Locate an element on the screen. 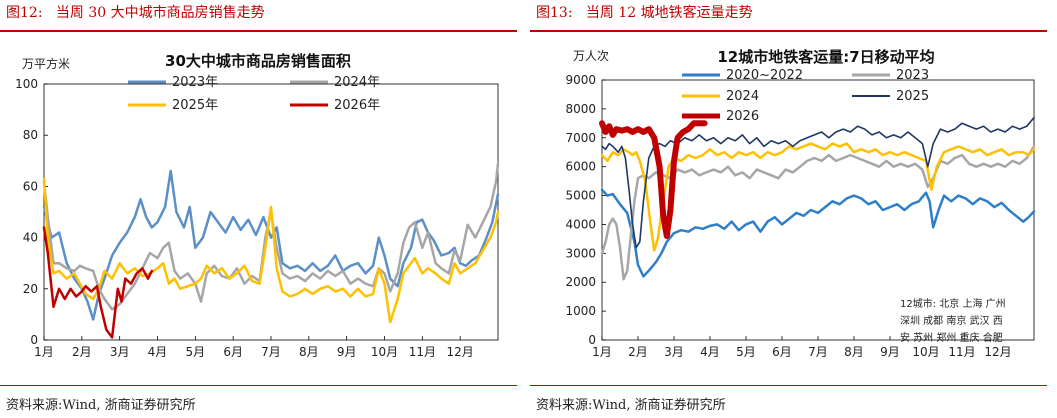  series-line-2026年 is located at coordinates (98, 282).